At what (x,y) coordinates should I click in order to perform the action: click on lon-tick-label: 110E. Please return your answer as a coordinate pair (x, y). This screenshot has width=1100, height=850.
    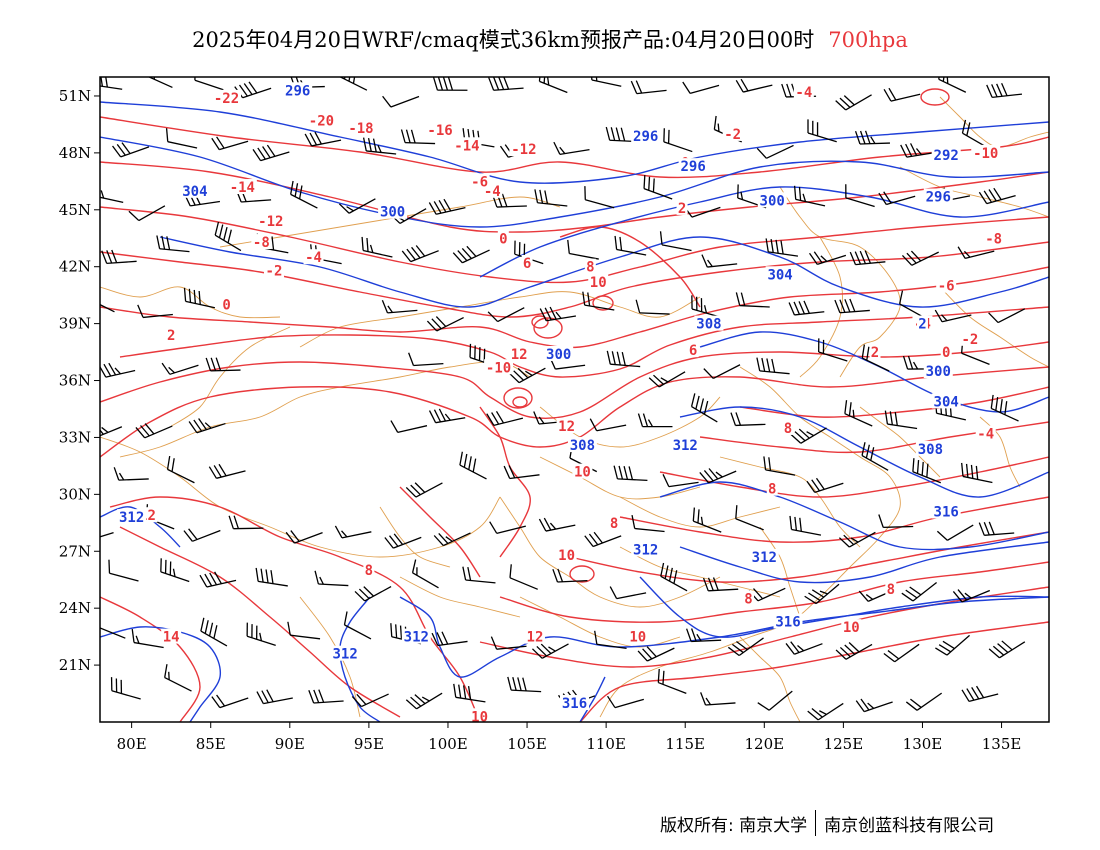
    Looking at the image, I should click on (606, 744).